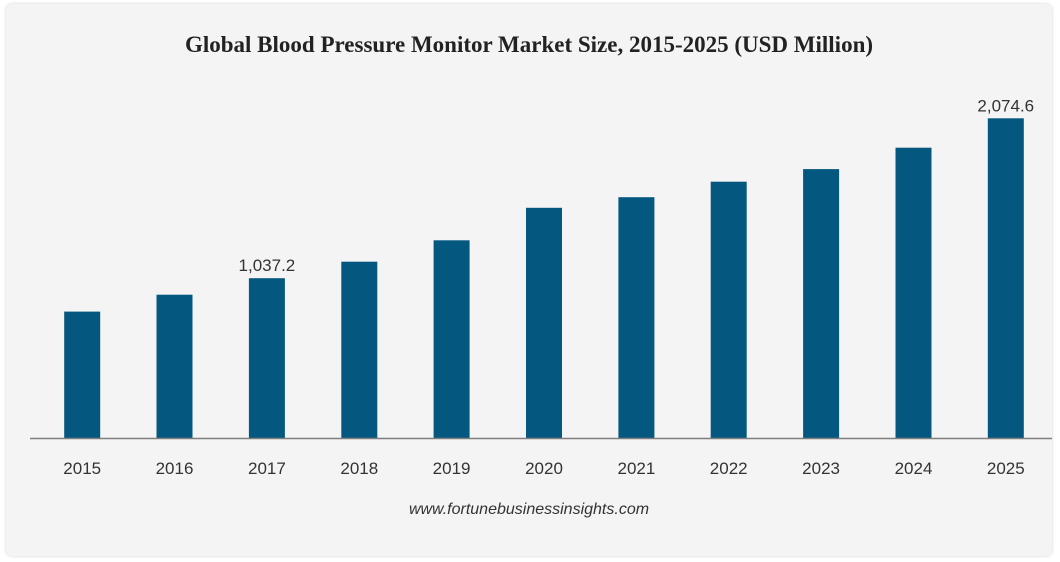  What do you see at coordinates (359, 468) in the screenshot?
I see `x-tick-label-2018: 2018` at bounding box center [359, 468].